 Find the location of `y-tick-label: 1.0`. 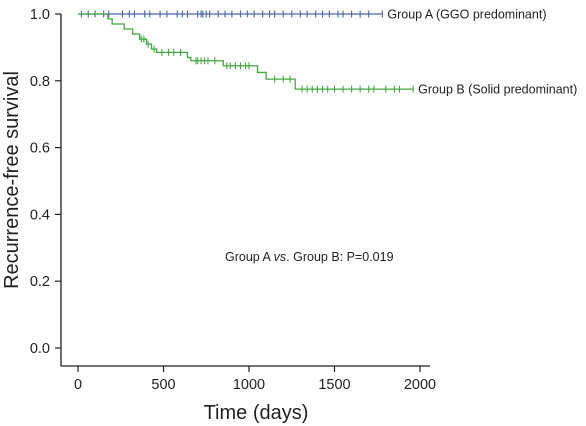

y-tick-label: 1.0 is located at coordinates (40, 15).